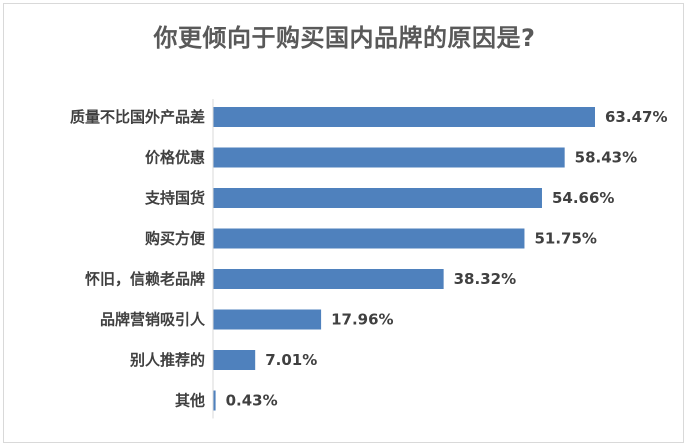 This screenshot has width=689, height=448. I want to click on value-label: 58.43%, so click(606, 158).